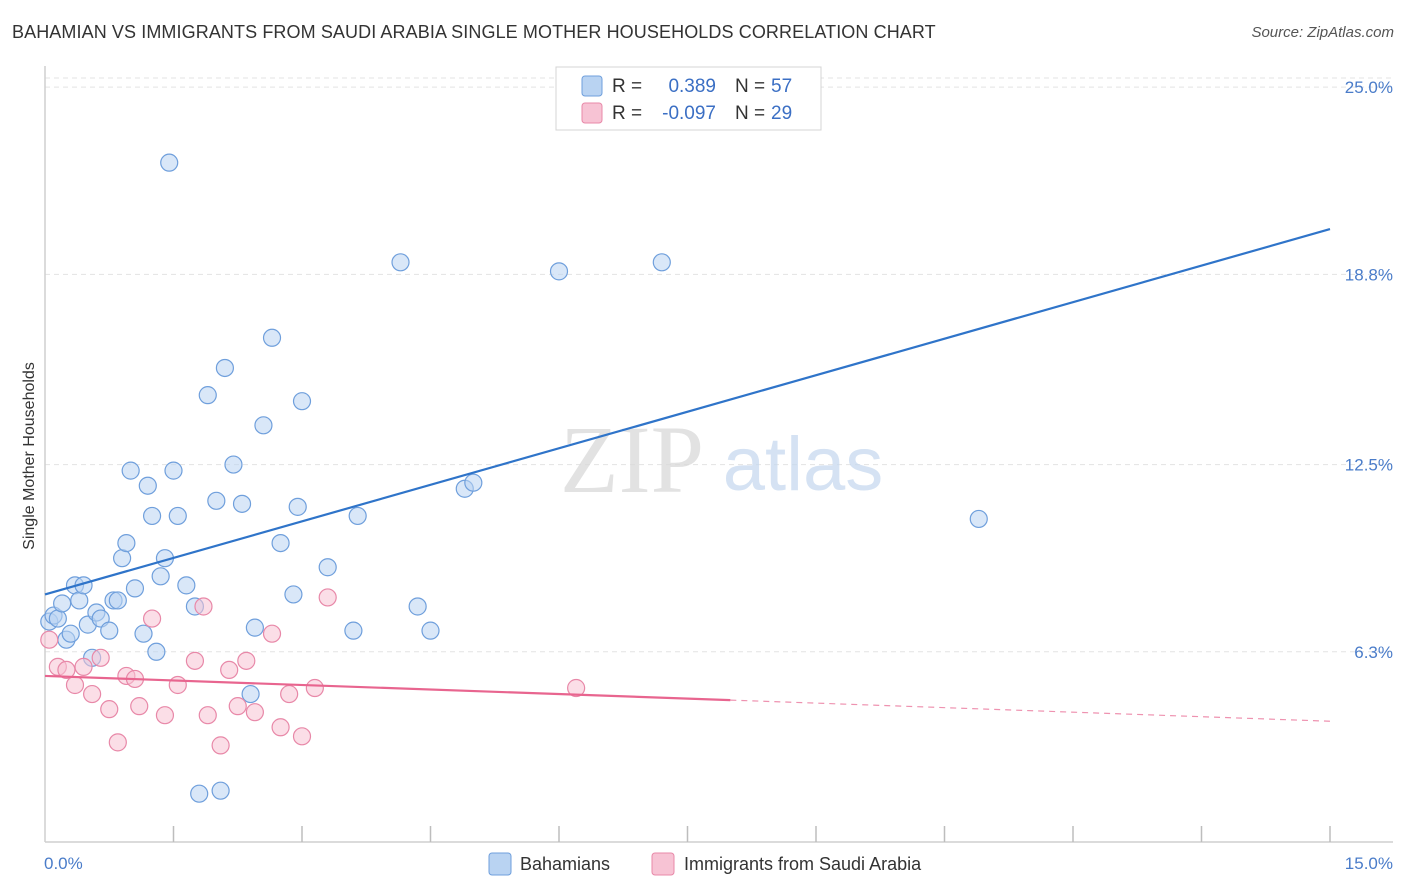 The height and width of the screenshot is (892, 1406). What do you see at coordinates (1373, 652) in the screenshot?
I see `y-tick-label: 6.3%` at bounding box center [1373, 652].